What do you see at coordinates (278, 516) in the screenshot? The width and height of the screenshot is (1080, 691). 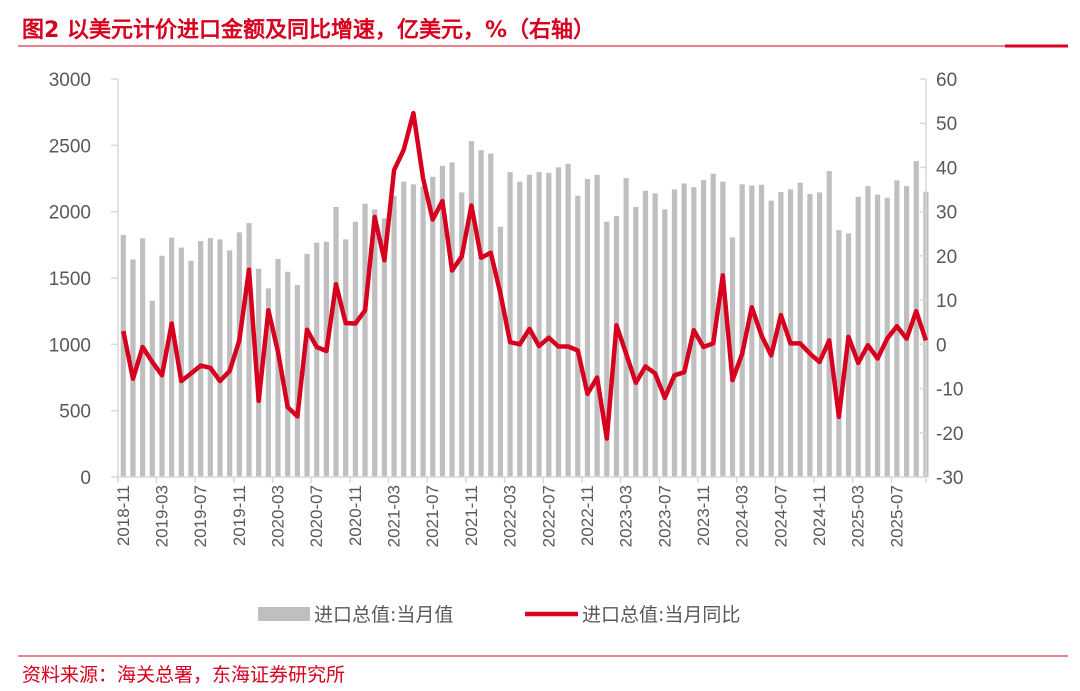 I see `x-tick-label: 2020-03` at bounding box center [278, 516].